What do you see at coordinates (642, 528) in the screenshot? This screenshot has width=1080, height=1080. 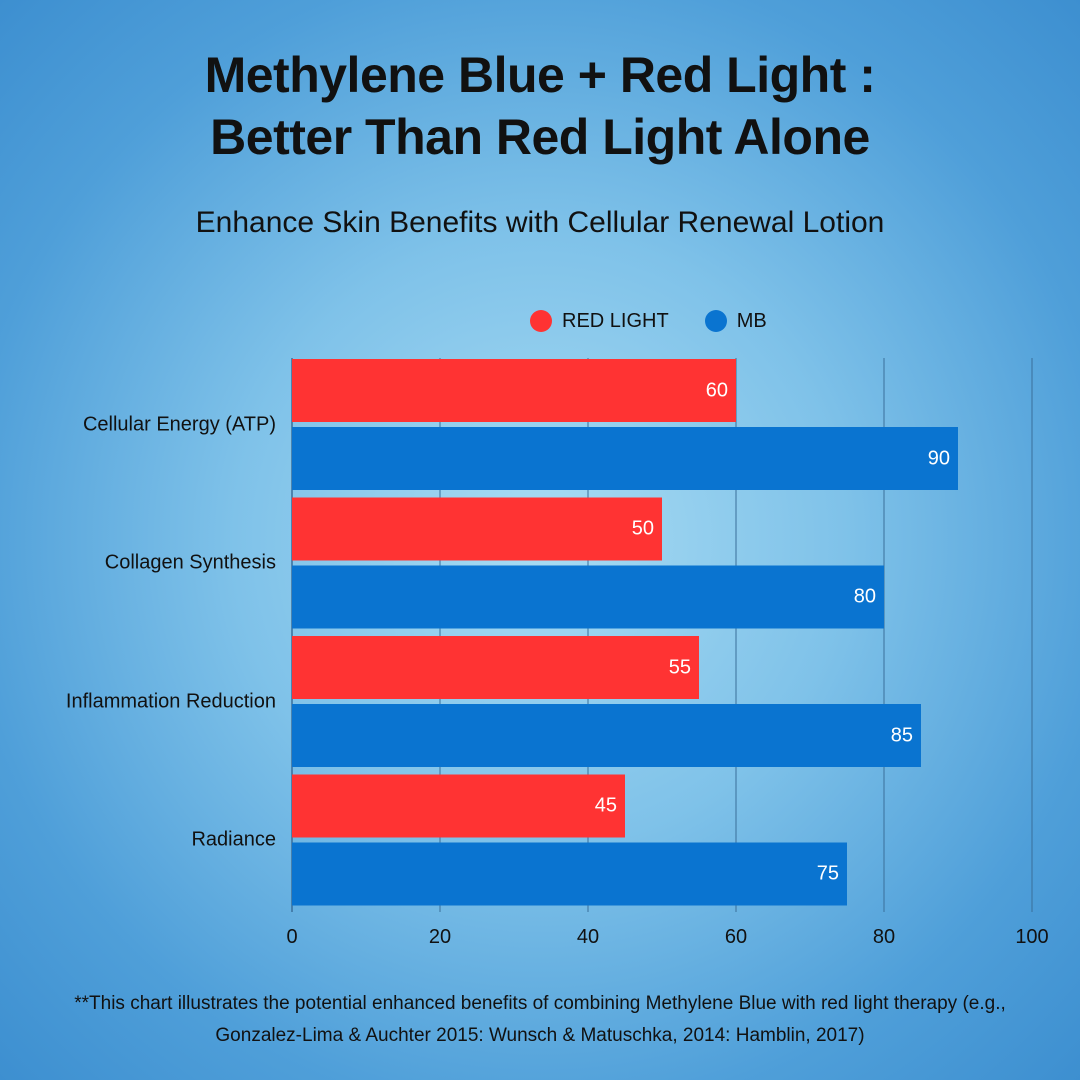 I see `bar-value-label: 50` at bounding box center [642, 528].